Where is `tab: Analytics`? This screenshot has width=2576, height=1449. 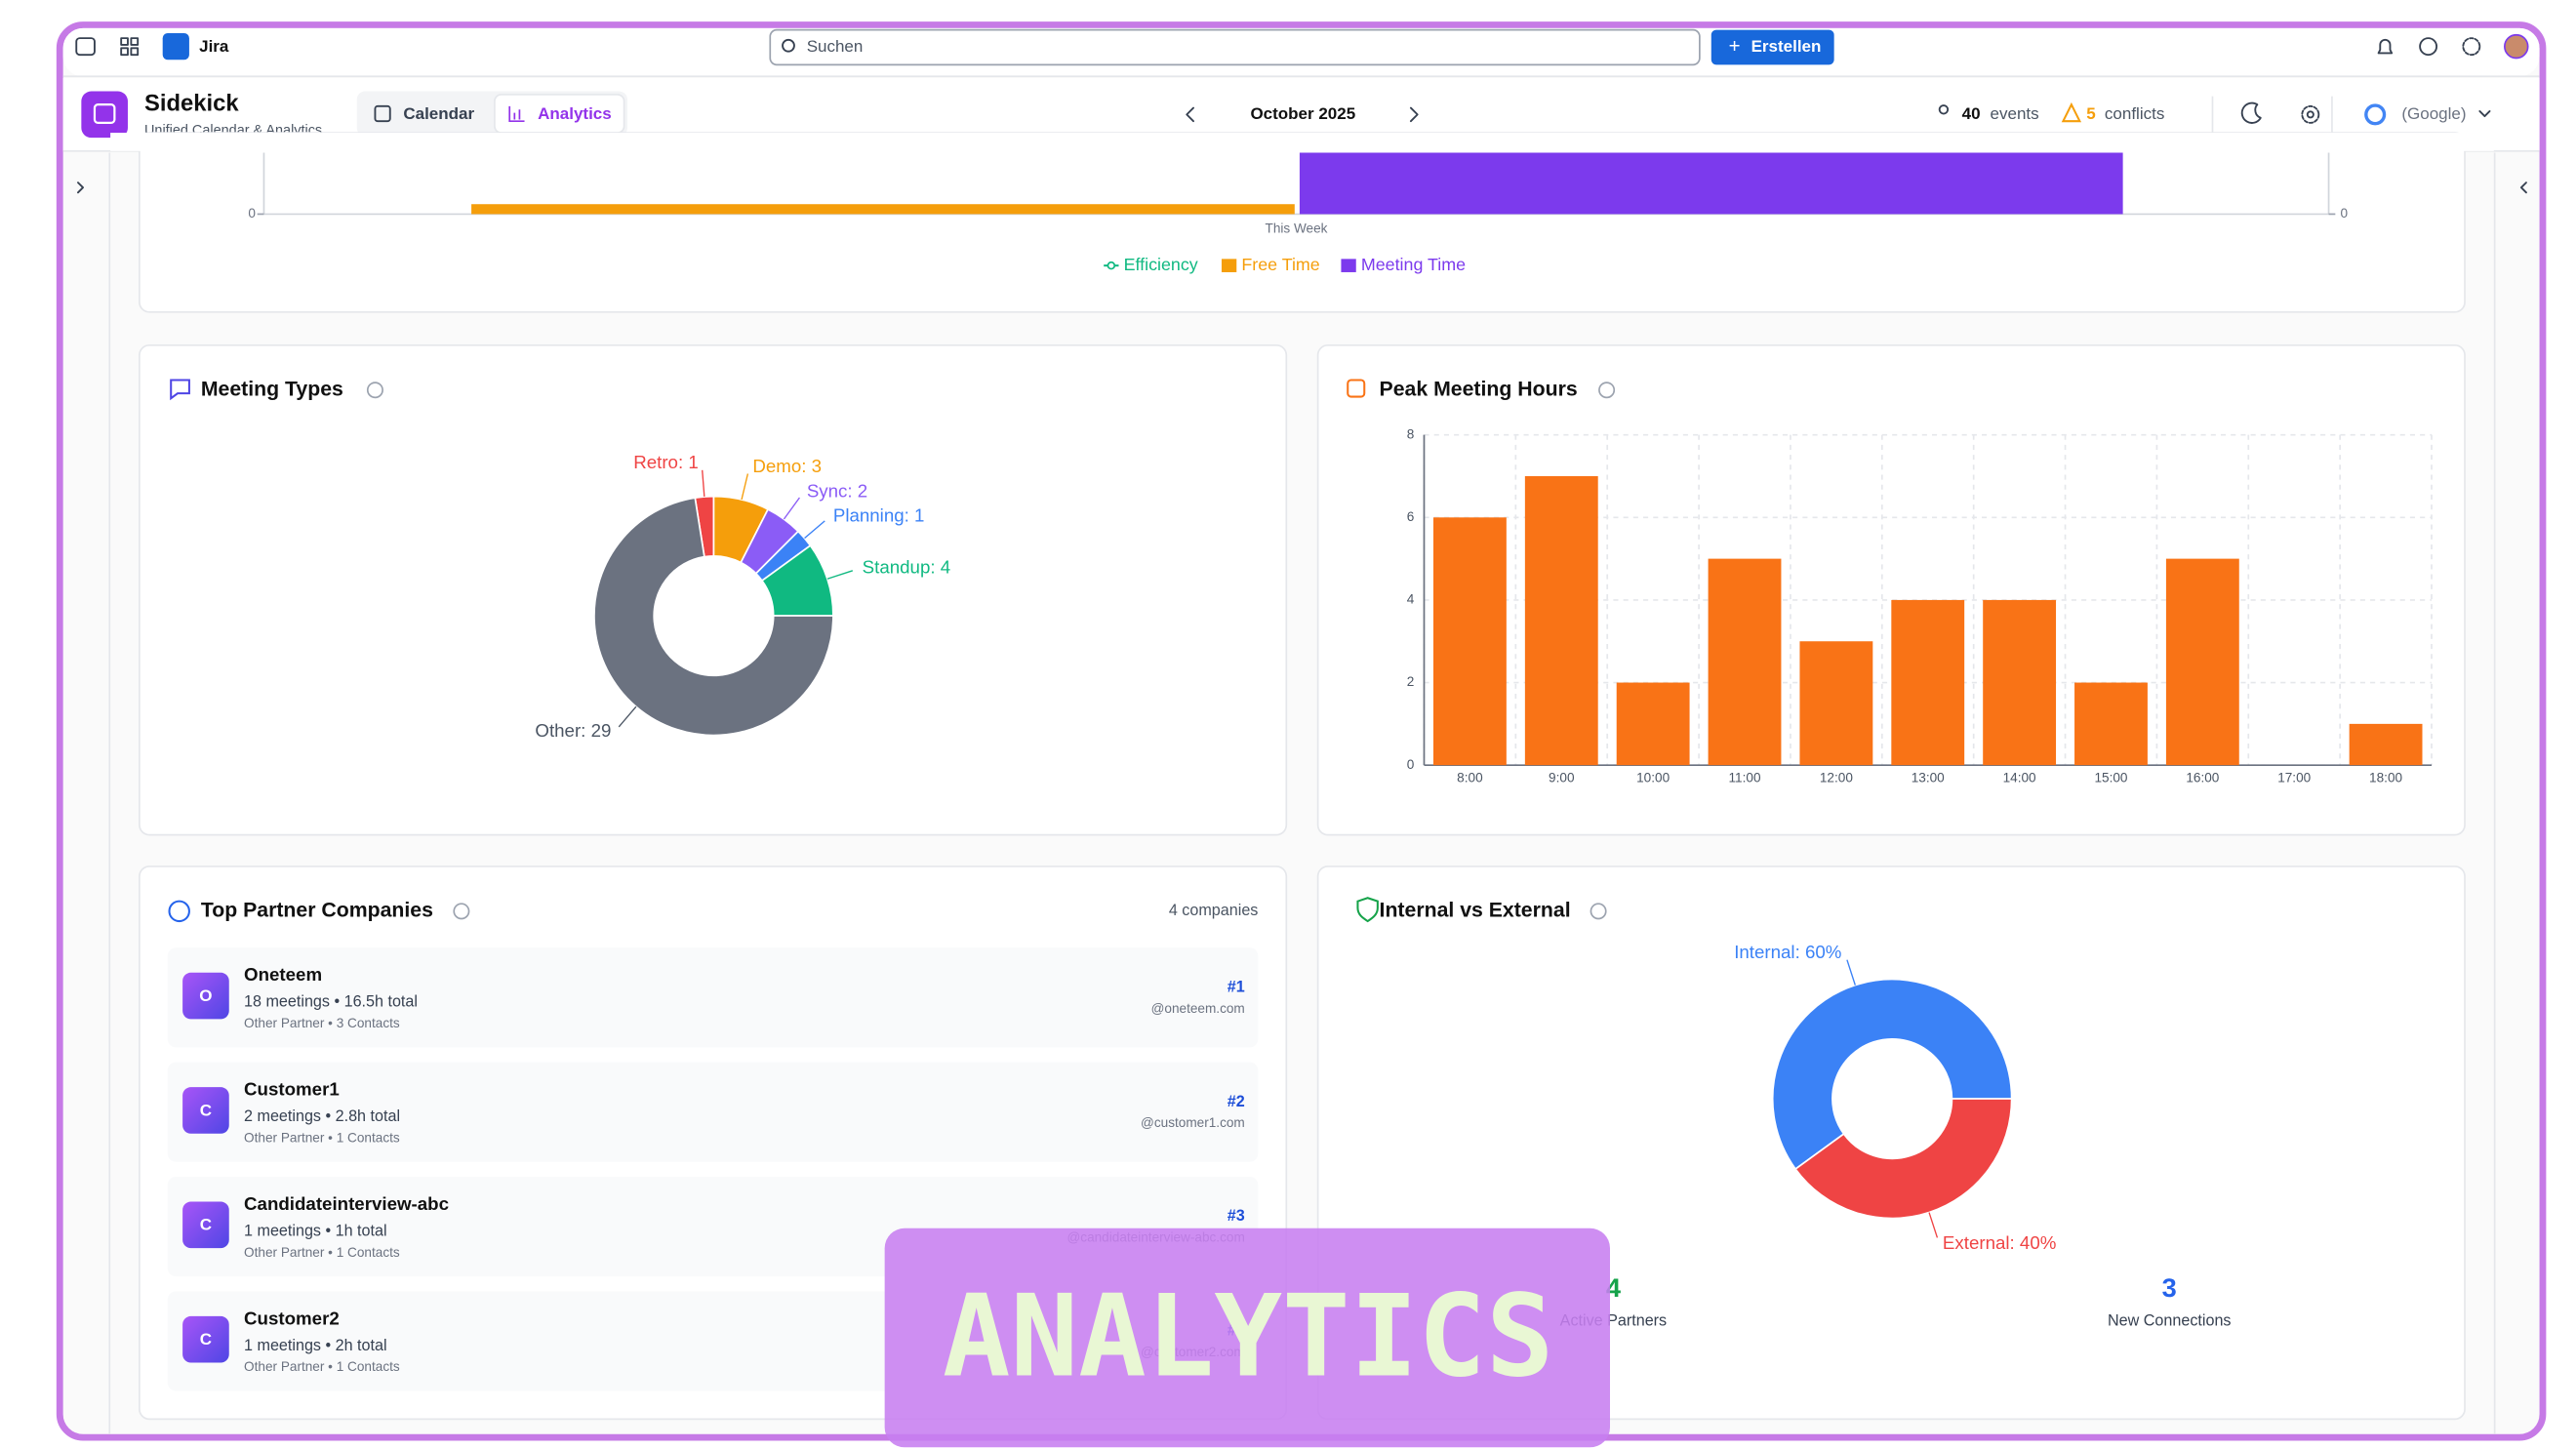
tab: Analytics is located at coordinates (575, 113).